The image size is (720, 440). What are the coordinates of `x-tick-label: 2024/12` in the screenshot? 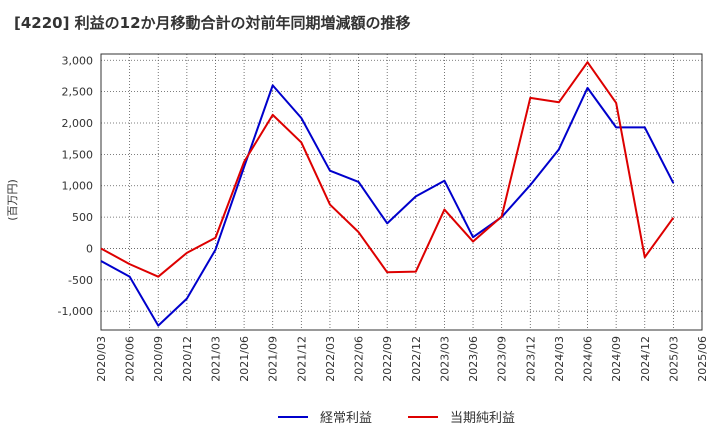 It's located at (645, 359).